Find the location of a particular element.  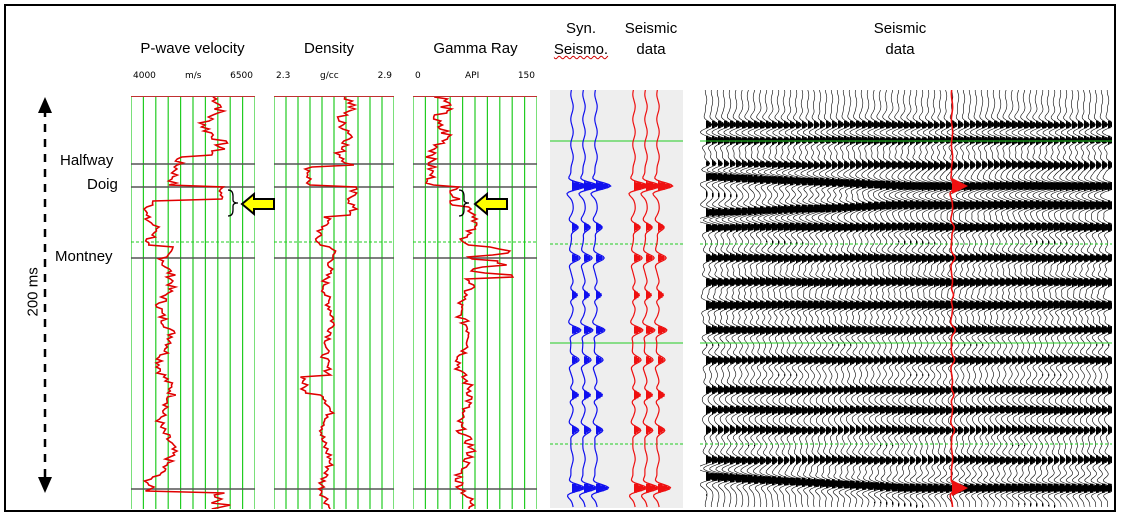

seismic-section-title-line1: Seismic is located at coordinates (900, 28).